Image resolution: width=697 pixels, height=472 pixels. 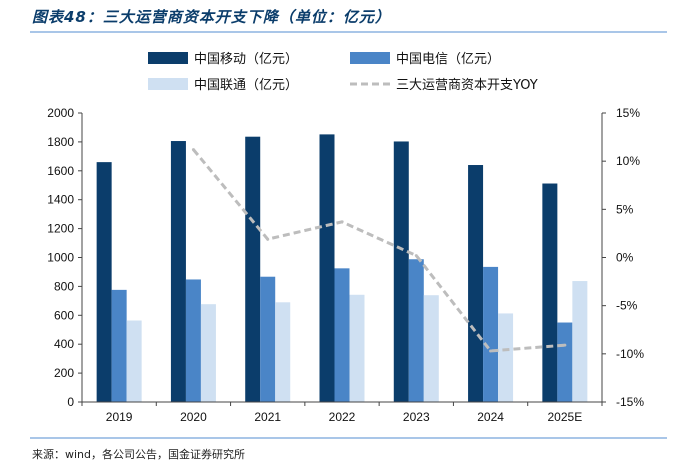 I want to click on bar-s1-2025E, so click(x=565, y=362).